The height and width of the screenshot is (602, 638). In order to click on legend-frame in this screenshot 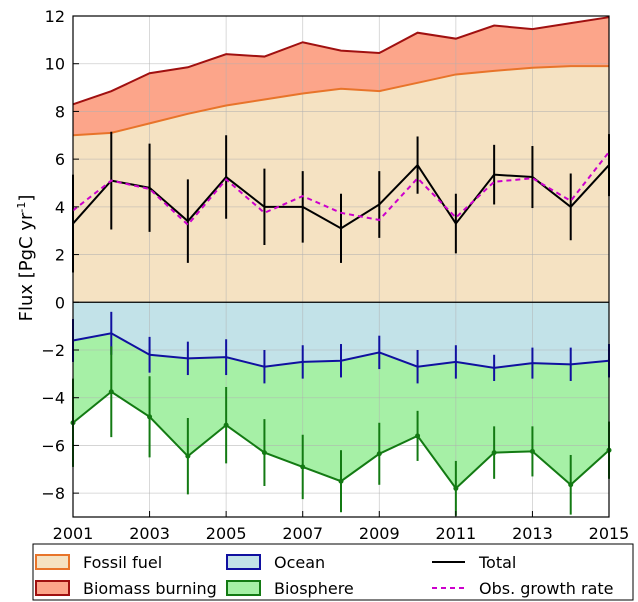, I will do `click(333, 572)`.